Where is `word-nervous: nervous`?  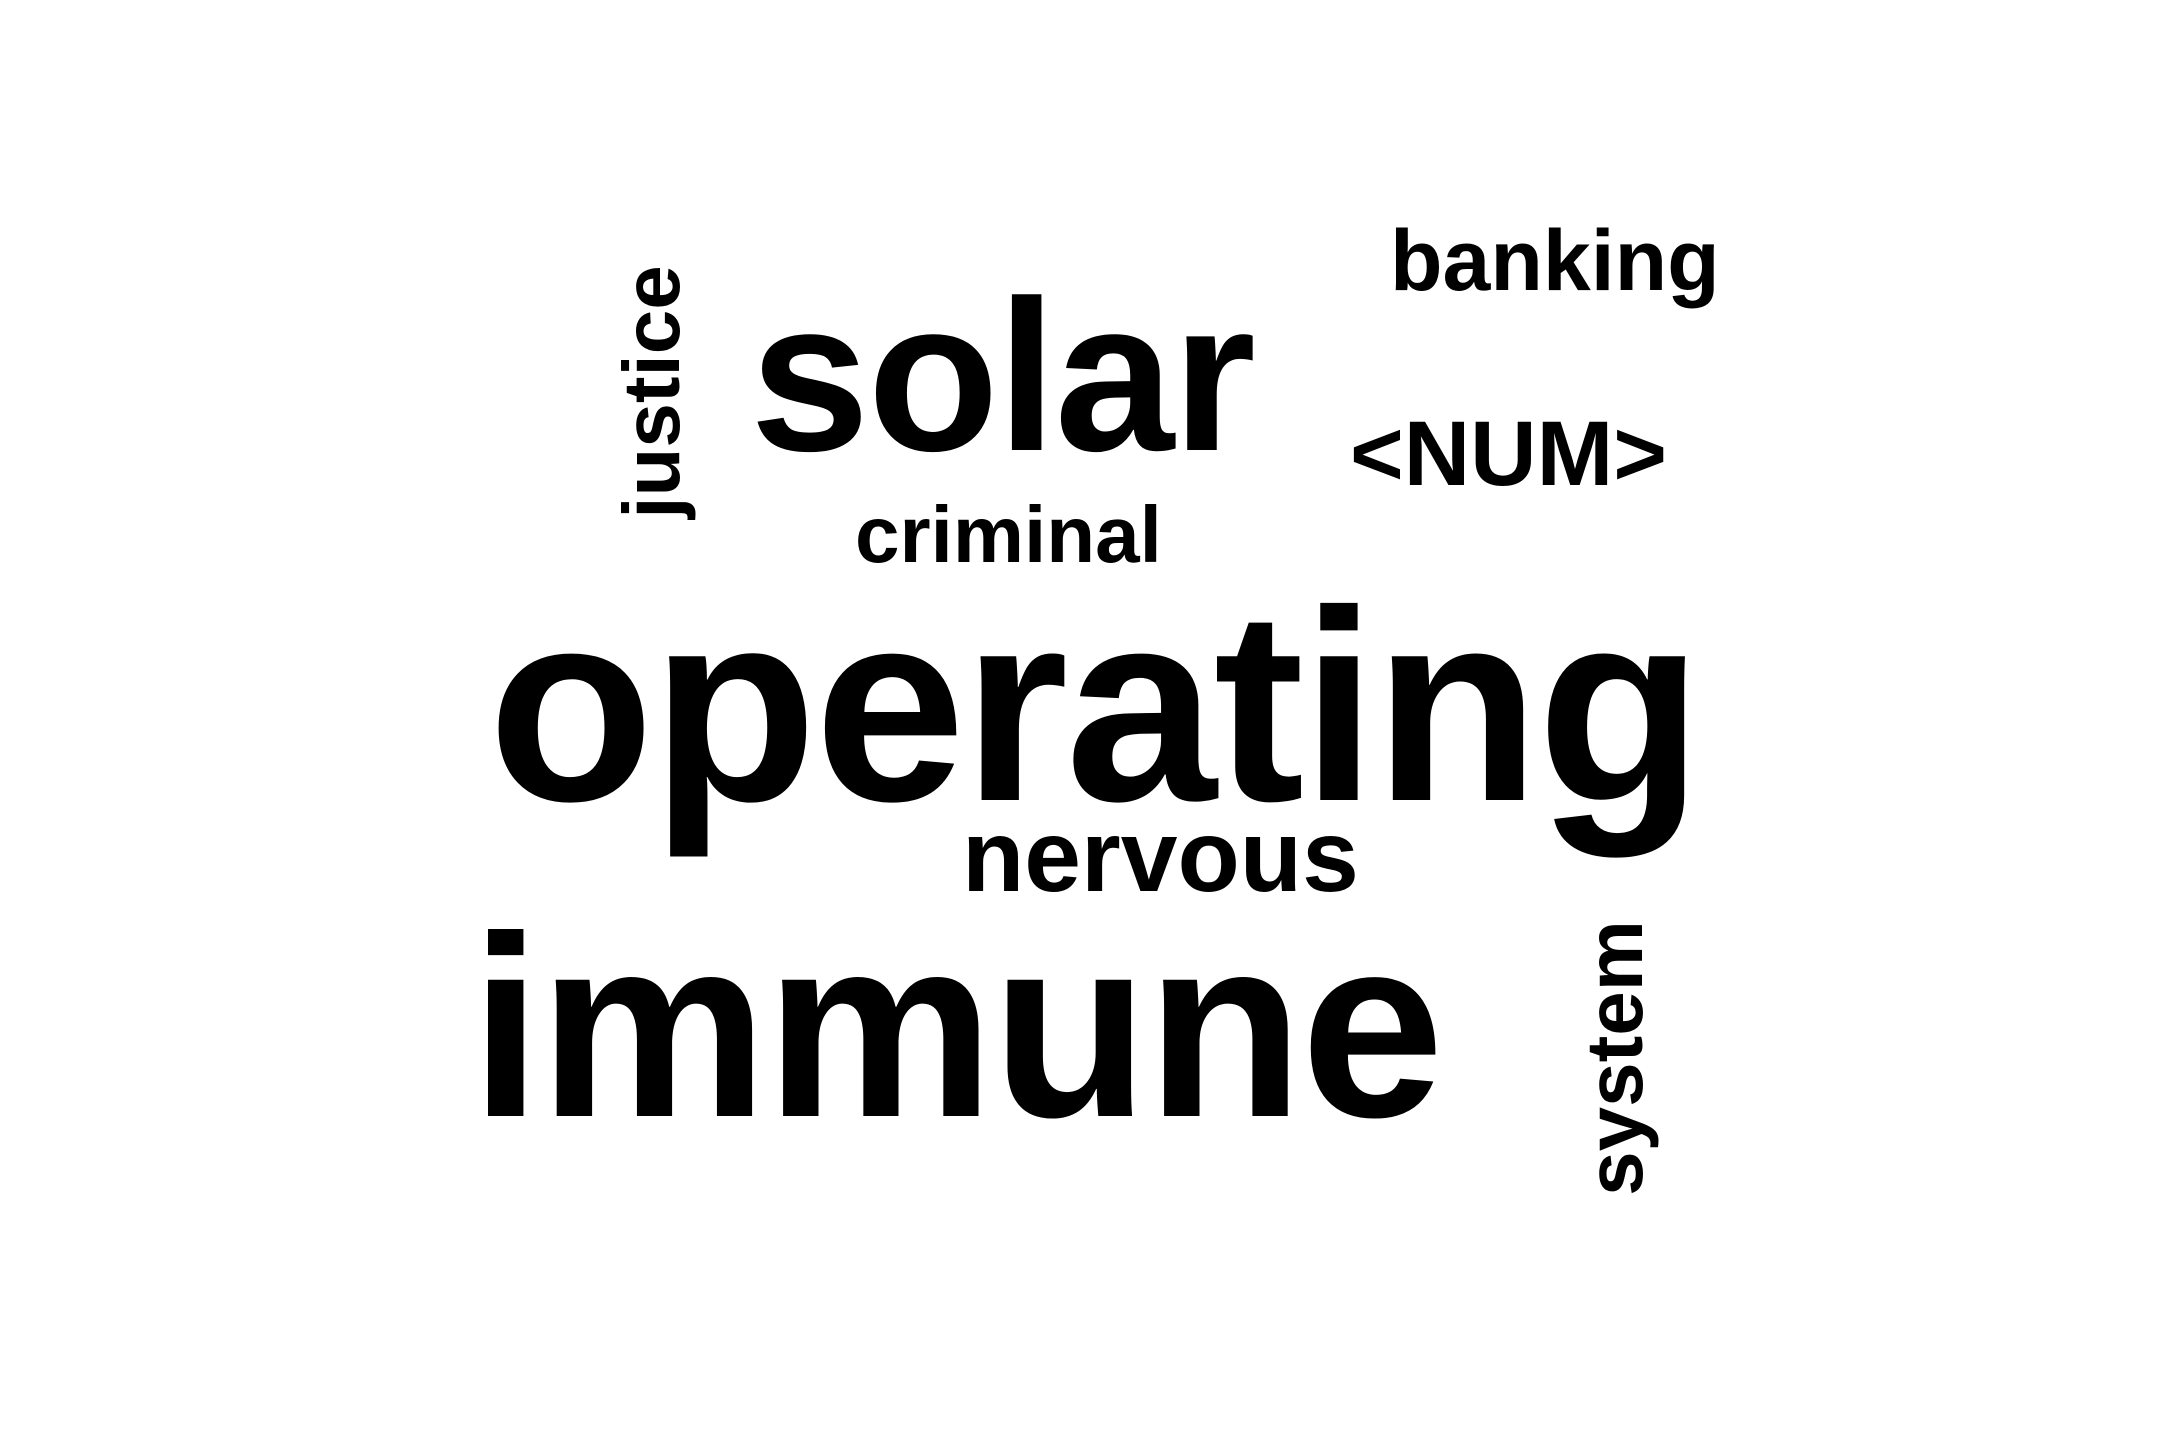 word-nervous: nervous is located at coordinates (1160, 856).